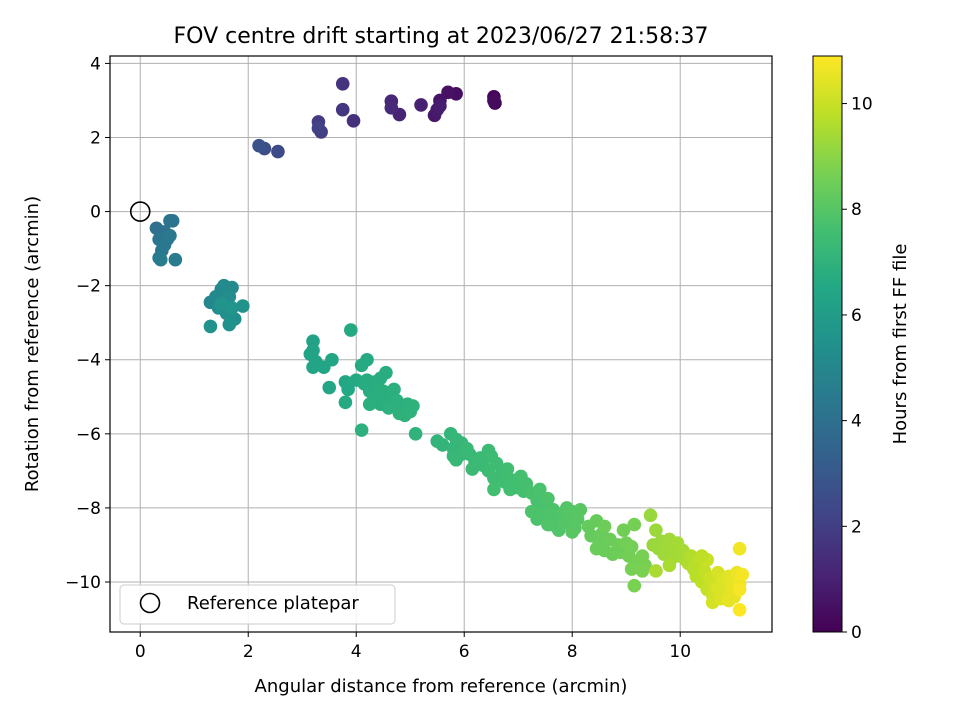 This screenshot has width=960, height=720. I want to click on x-tick-label: 2, so click(248, 652).